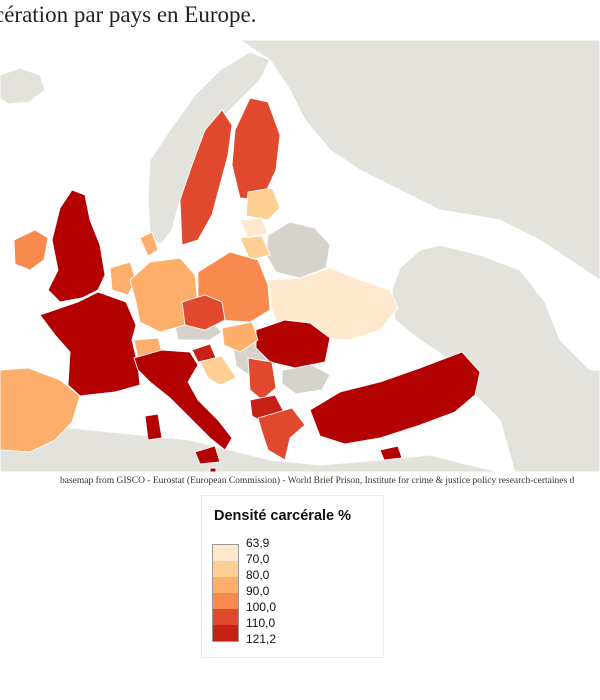 The width and height of the screenshot is (600, 700). What do you see at coordinates (258, 575) in the screenshot?
I see `legend-break-2: 80,0` at bounding box center [258, 575].